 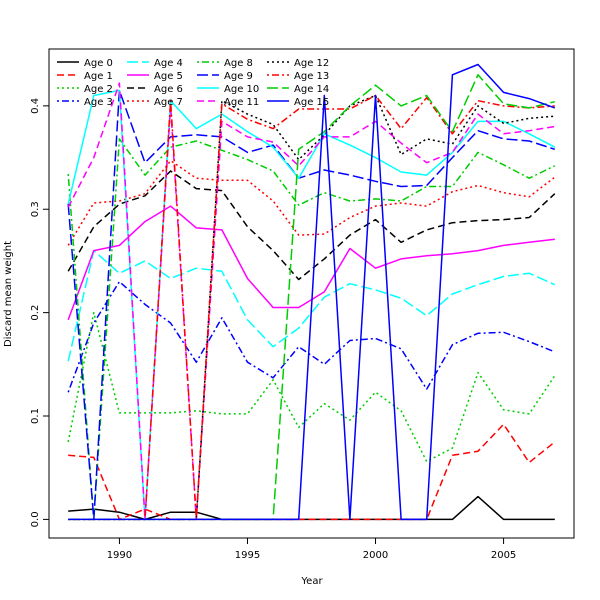 What do you see at coordinates (241, 89) in the screenshot?
I see `legend-label: Age 10` at bounding box center [241, 89].